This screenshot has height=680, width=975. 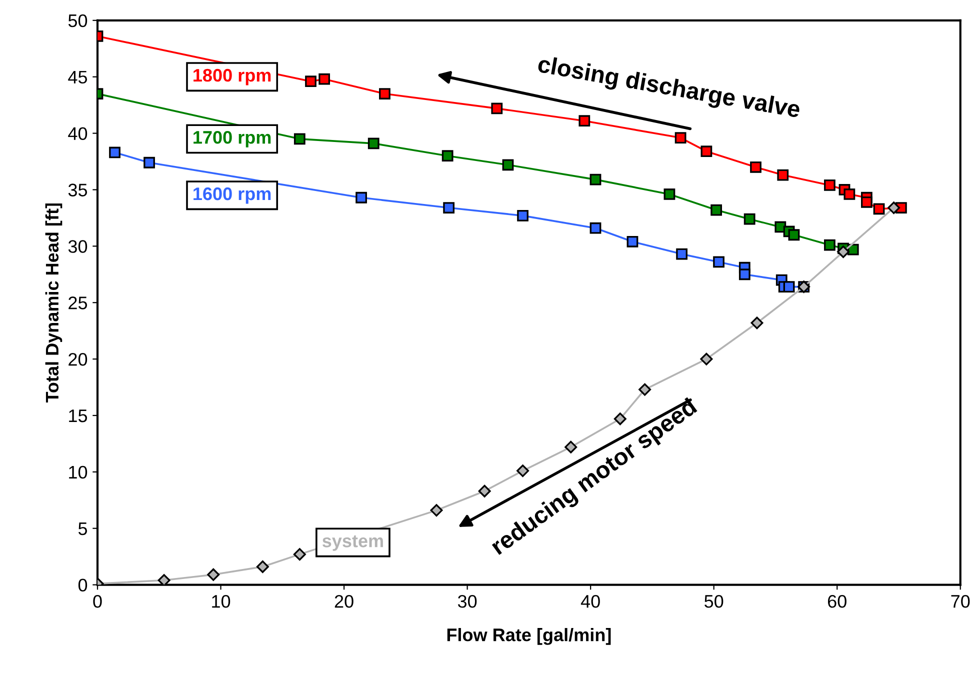 What do you see at coordinates (352, 543) in the screenshot?
I see `series-label: system` at bounding box center [352, 543].